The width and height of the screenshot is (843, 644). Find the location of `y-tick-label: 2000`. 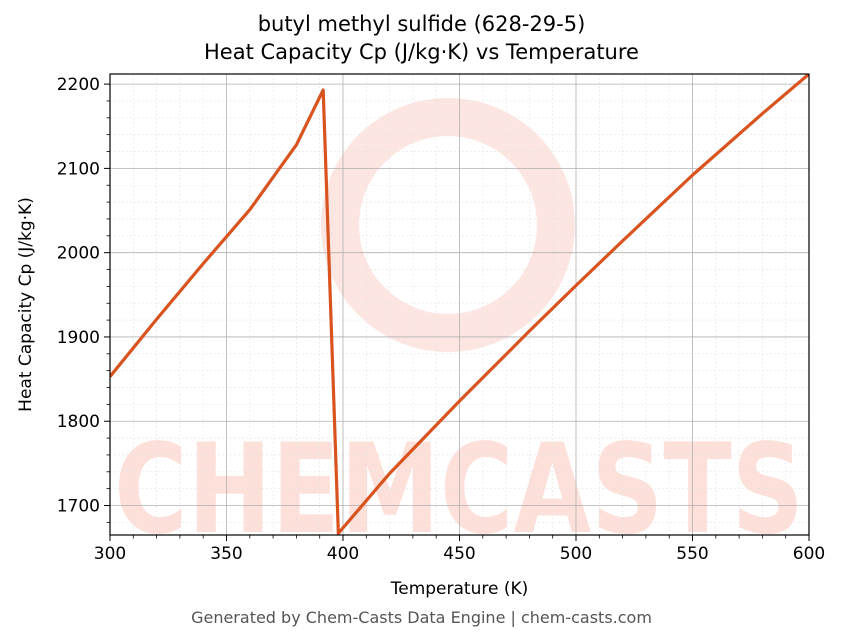

y-tick-label: 2000 is located at coordinates (78, 254).